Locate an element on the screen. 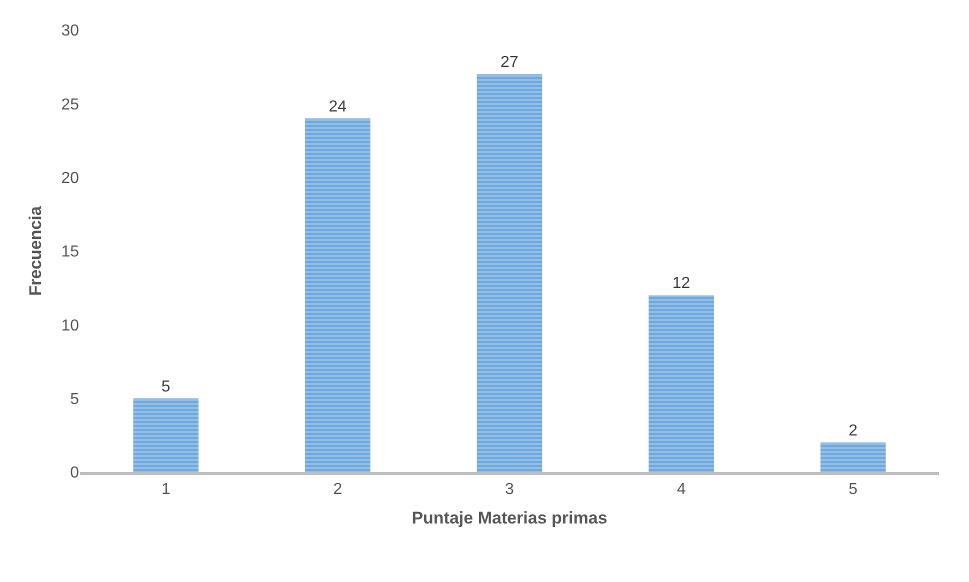 The height and width of the screenshot is (582, 969). y-axis-title: Frecuencia is located at coordinates (35, 251).